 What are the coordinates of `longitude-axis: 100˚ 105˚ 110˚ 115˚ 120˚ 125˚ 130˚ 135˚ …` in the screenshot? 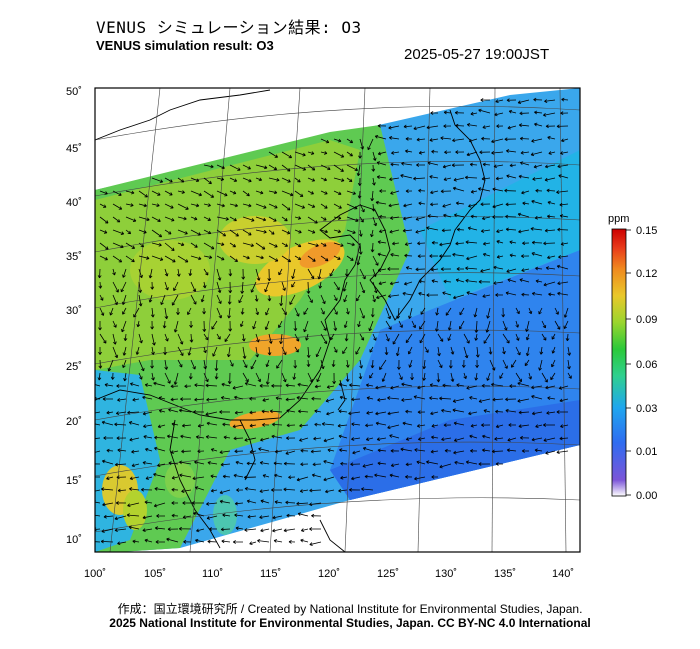 It's located at (329, 574).